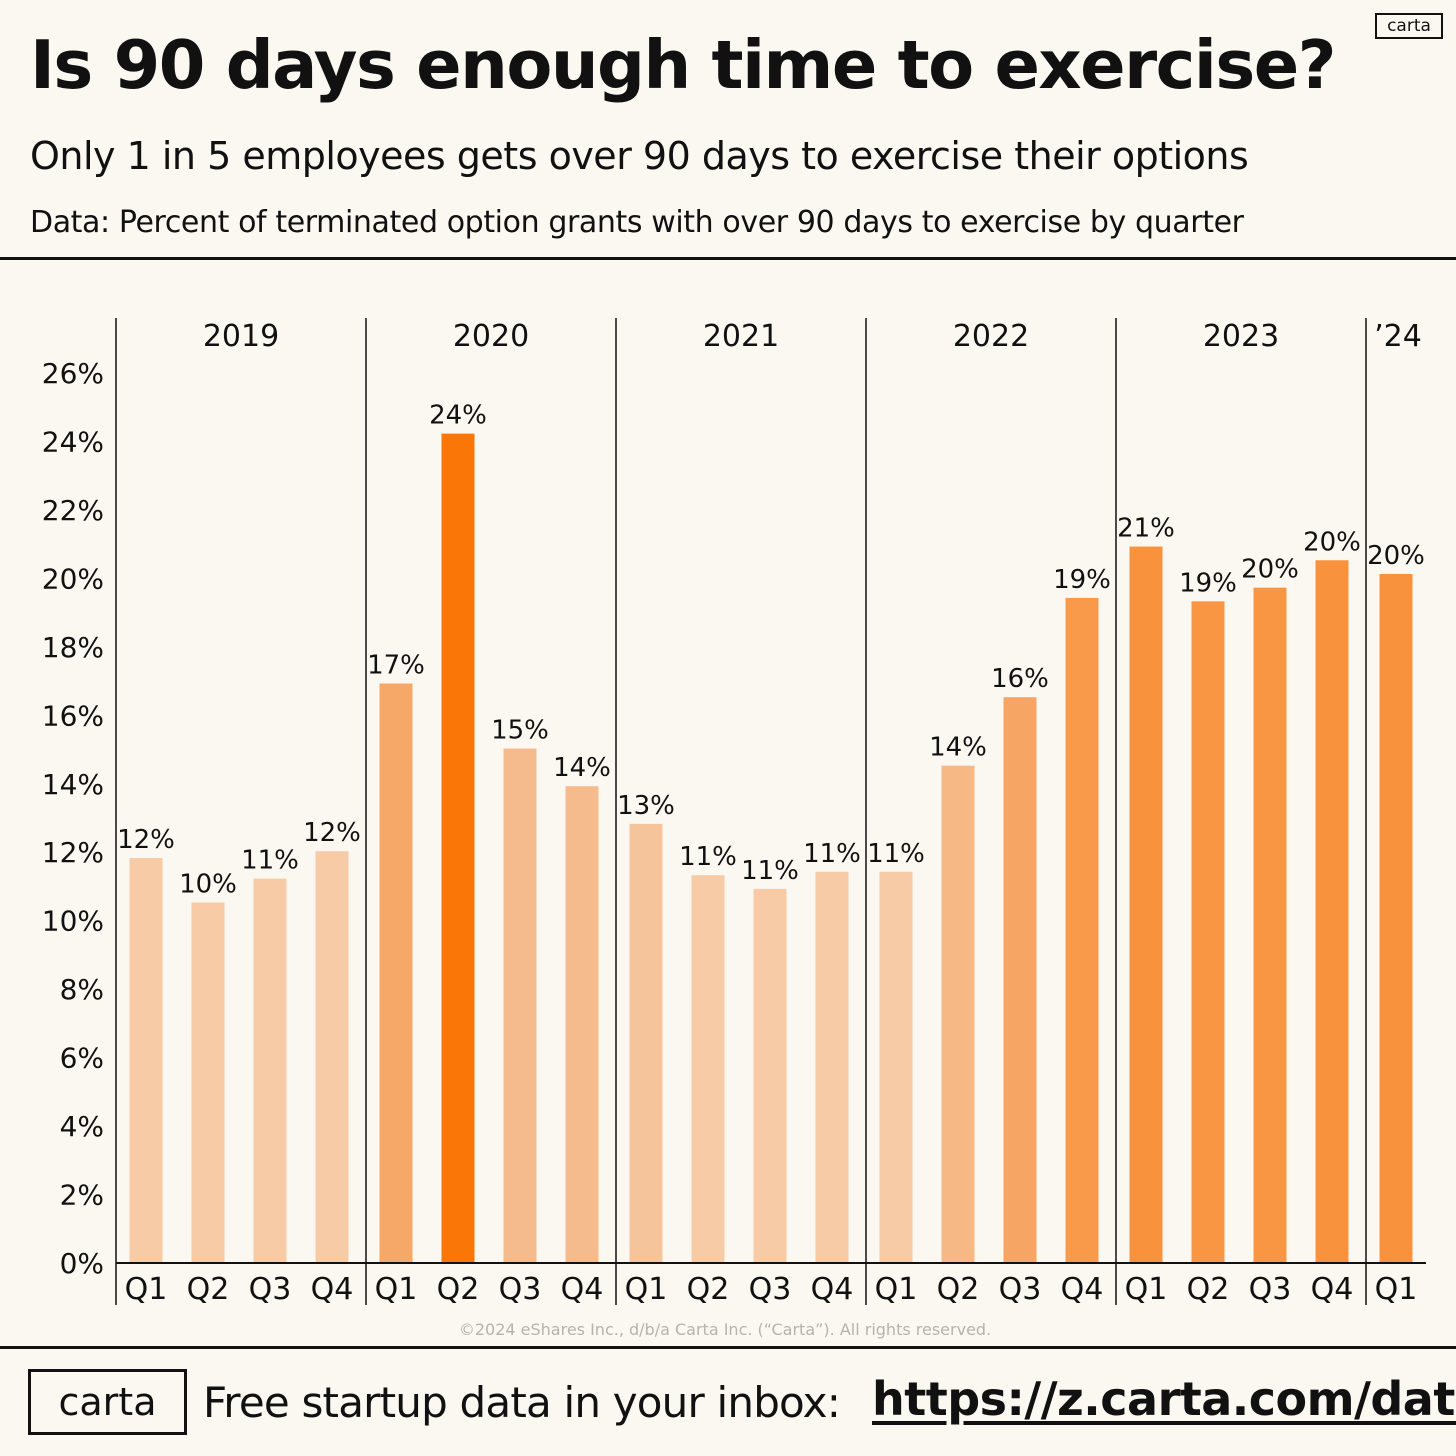  What do you see at coordinates (1146, 529) in the screenshot?
I see `data-label: 21%` at bounding box center [1146, 529].